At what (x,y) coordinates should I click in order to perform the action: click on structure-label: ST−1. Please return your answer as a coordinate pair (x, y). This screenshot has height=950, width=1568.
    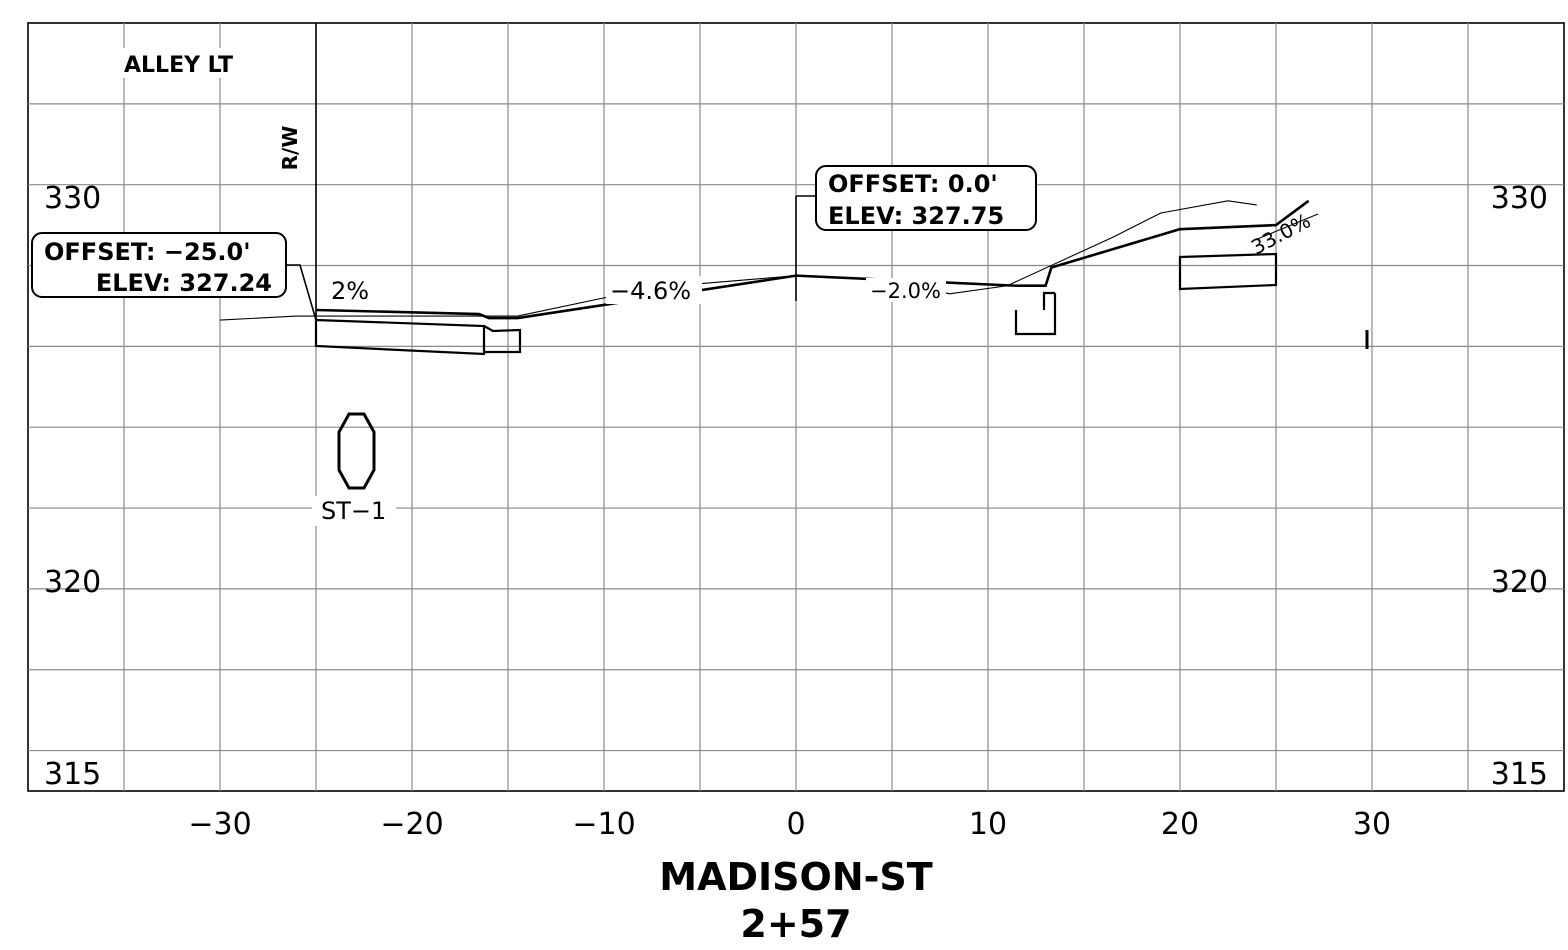
    Looking at the image, I should click on (353, 511).